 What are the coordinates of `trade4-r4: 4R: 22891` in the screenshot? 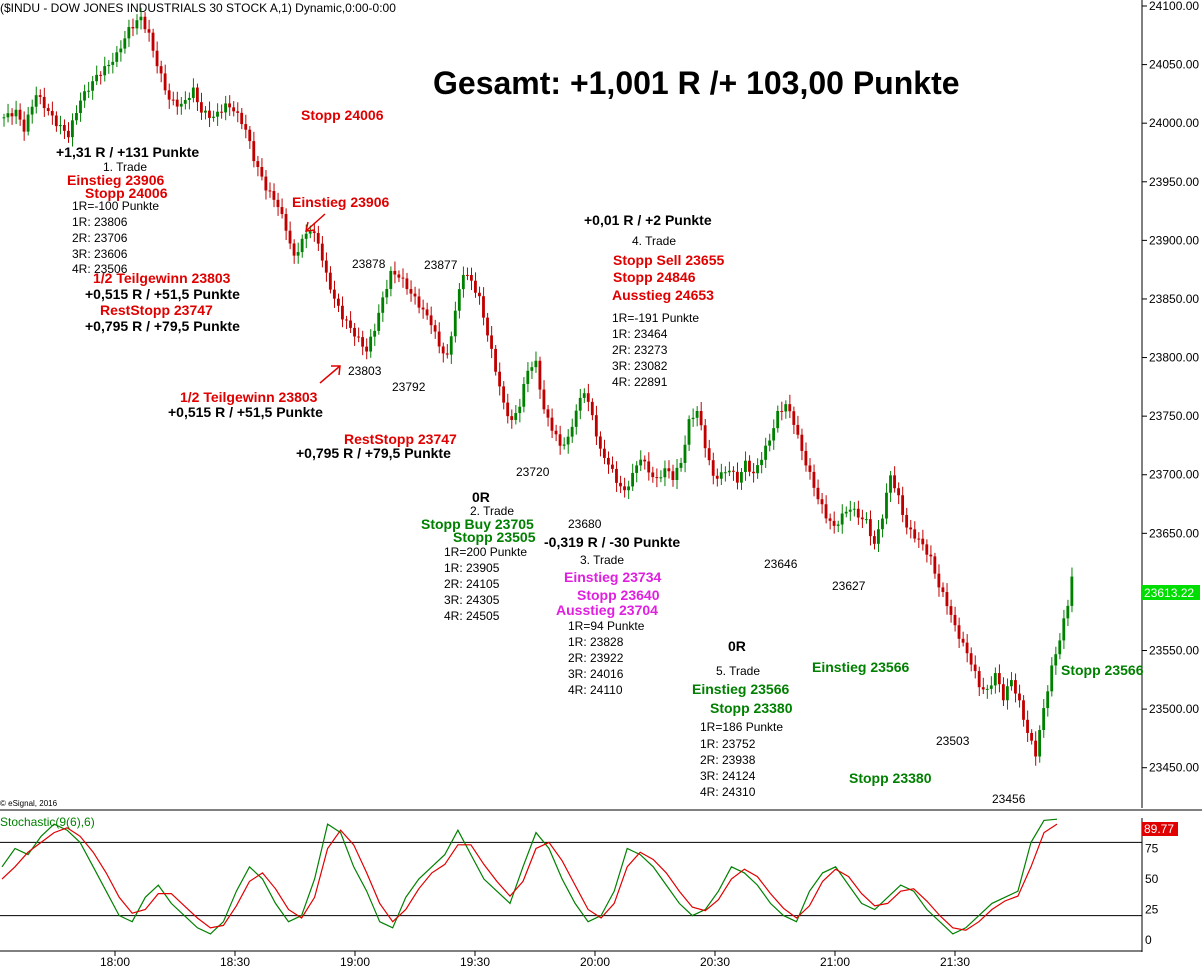 It's located at (640, 382).